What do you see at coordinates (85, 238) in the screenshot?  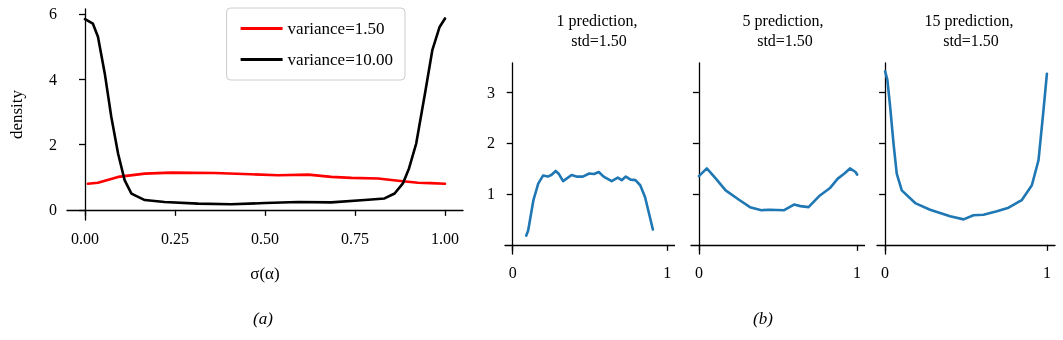 I see `x-tick-label: 0.00` at bounding box center [85, 238].